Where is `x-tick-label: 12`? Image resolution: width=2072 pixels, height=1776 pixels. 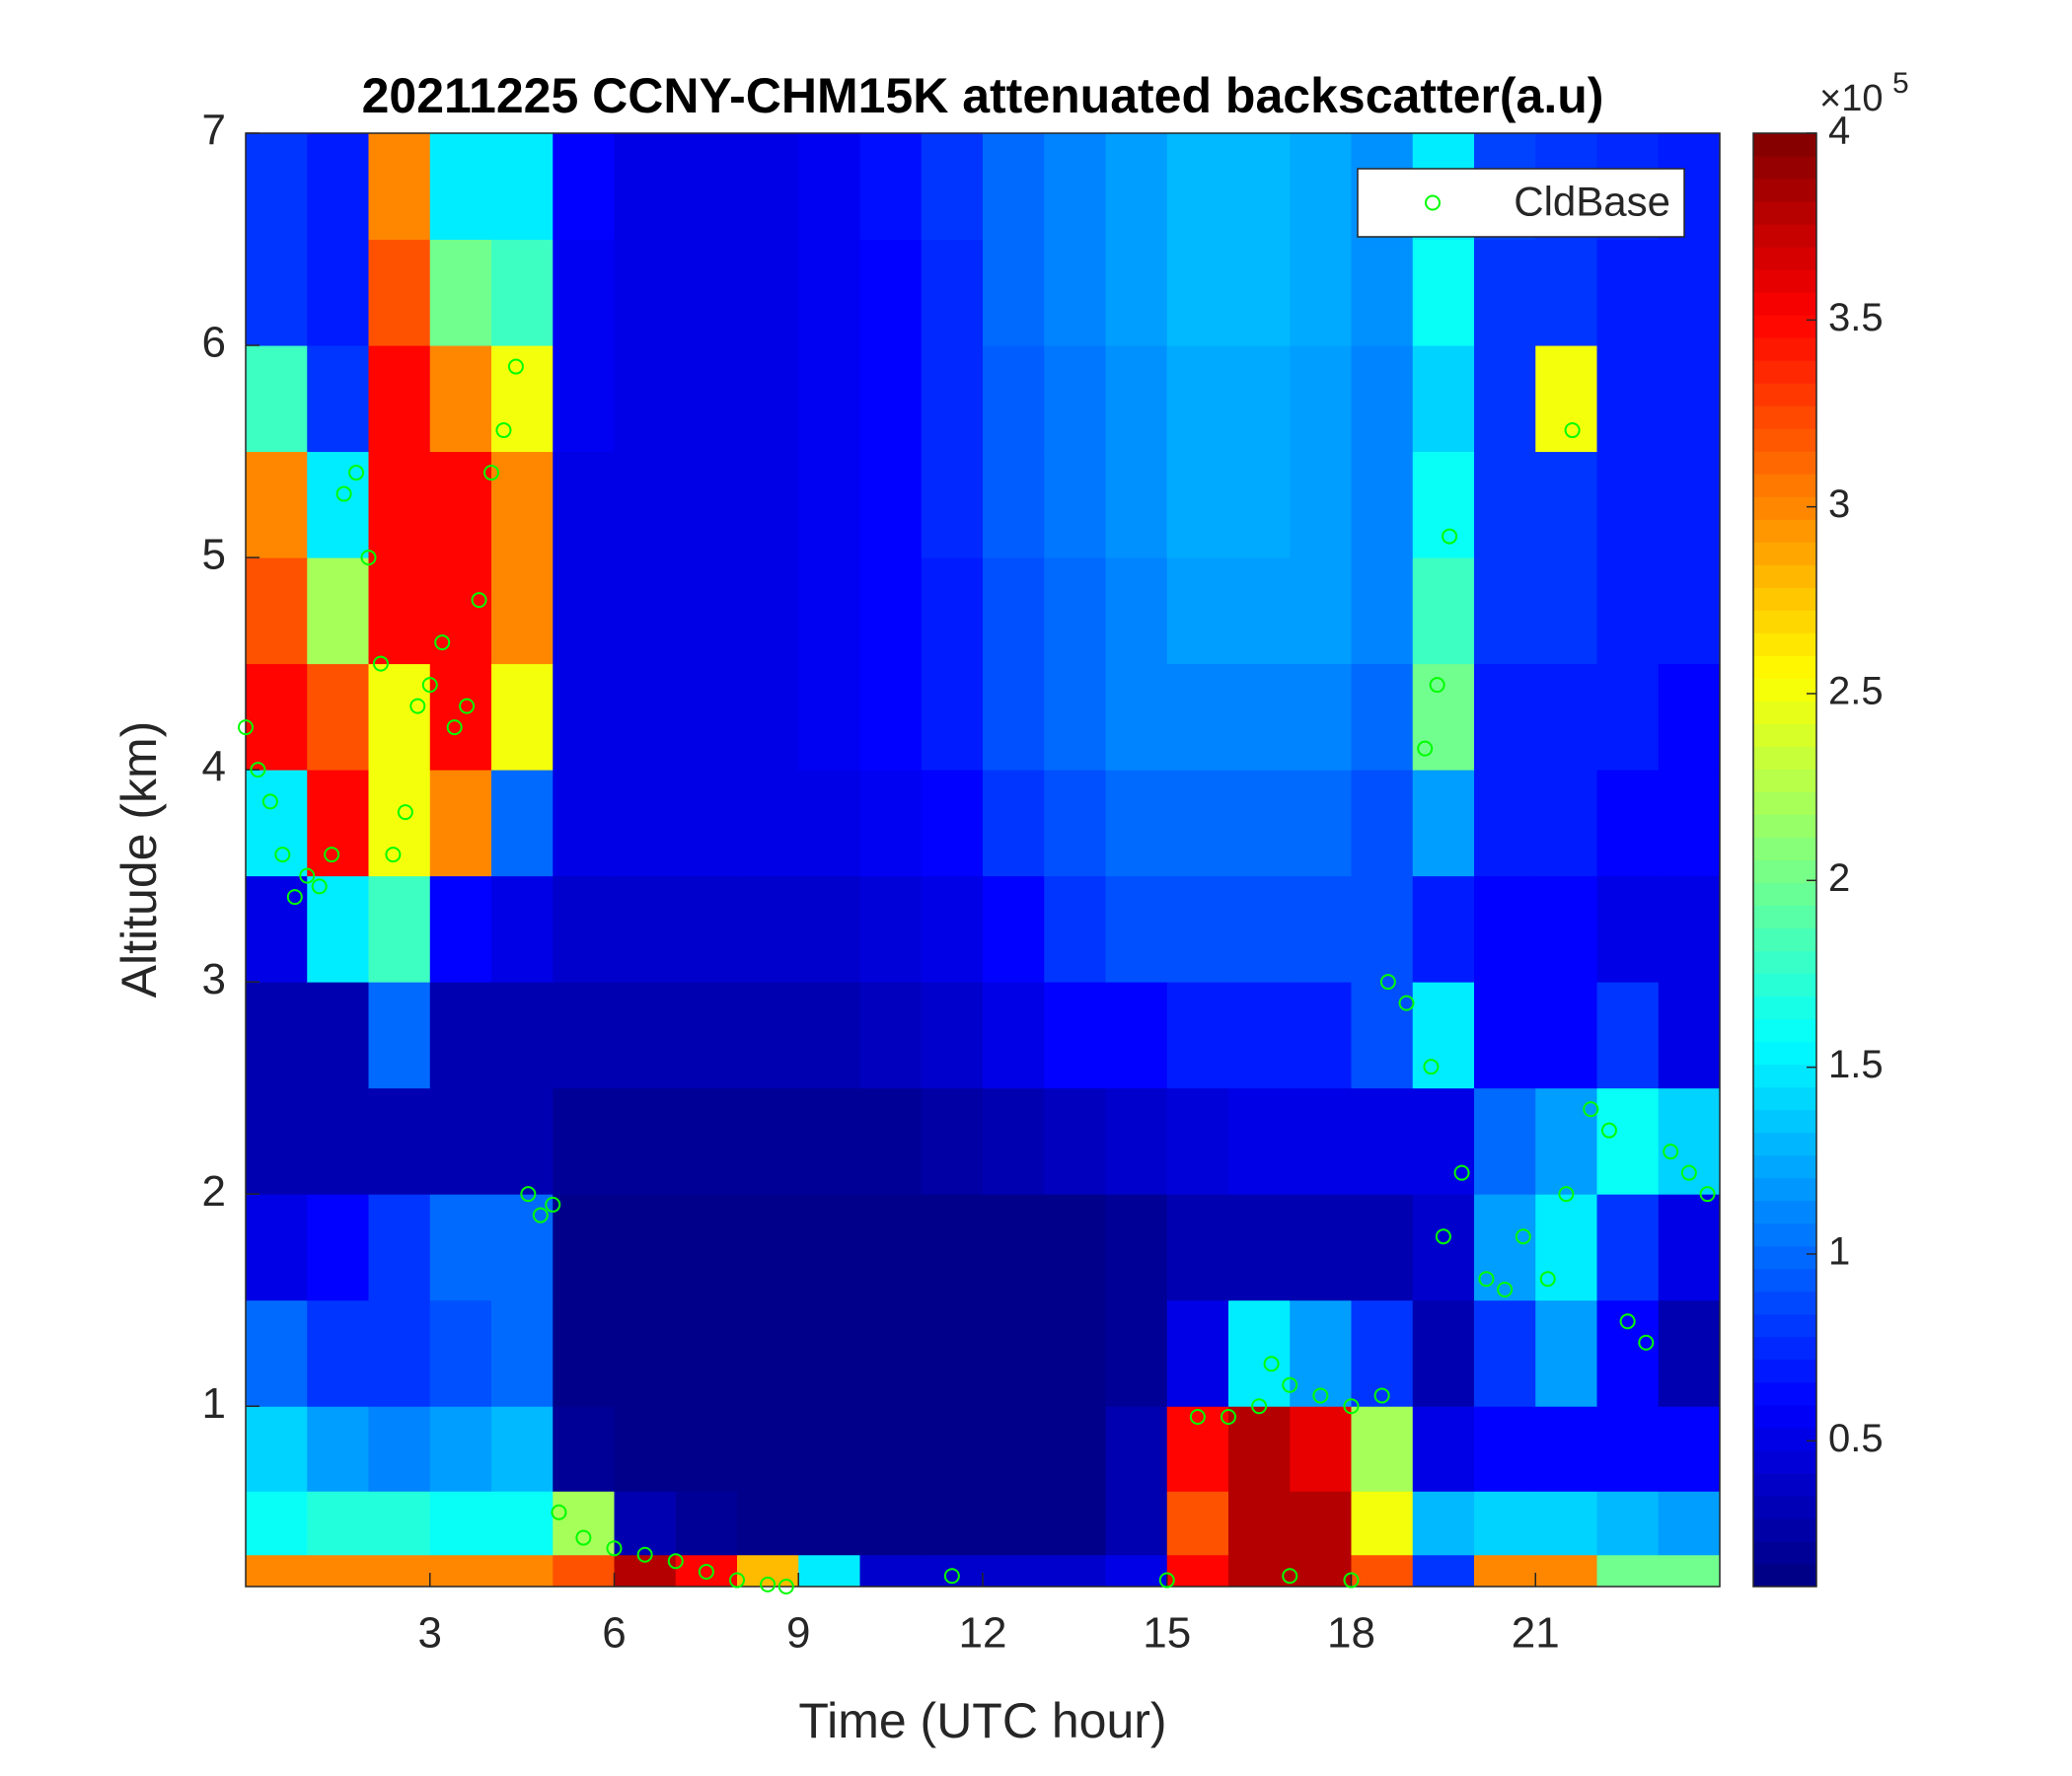
x-tick-label: 12 is located at coordinates (983, 1633).